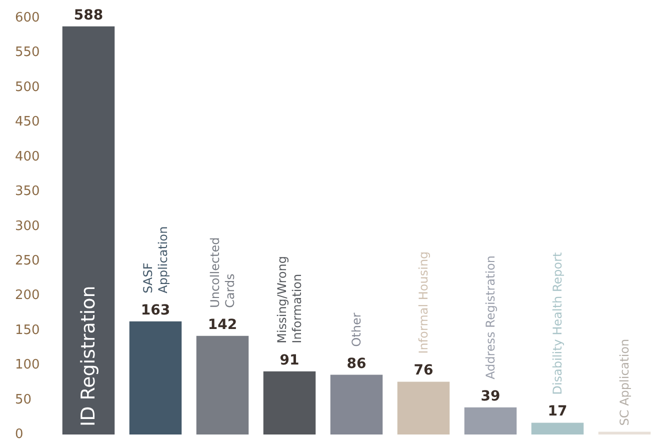 This screenshot has width=664, height=441. I want to click on y-tick-label: 200, so click(27, 296).